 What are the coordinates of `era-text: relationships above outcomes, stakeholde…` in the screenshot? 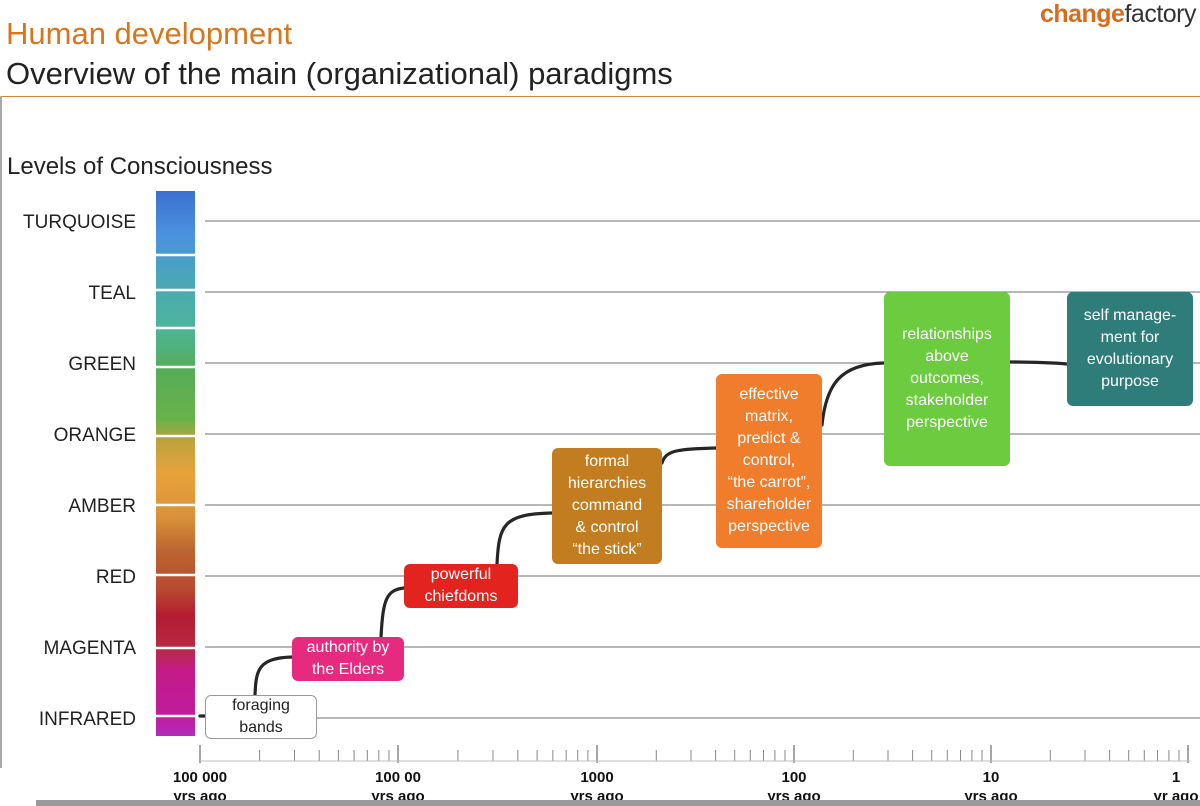 It's located at (947, 378).